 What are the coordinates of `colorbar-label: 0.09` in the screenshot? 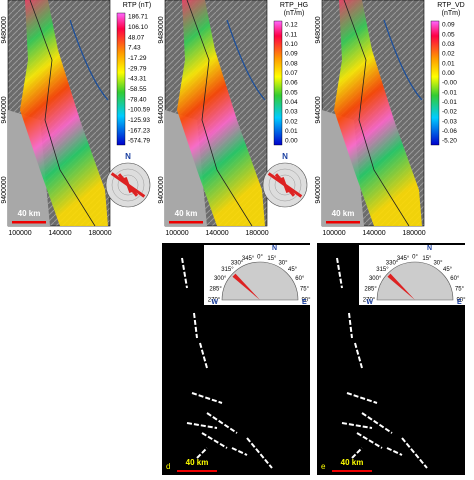 It's located at (448, 25).